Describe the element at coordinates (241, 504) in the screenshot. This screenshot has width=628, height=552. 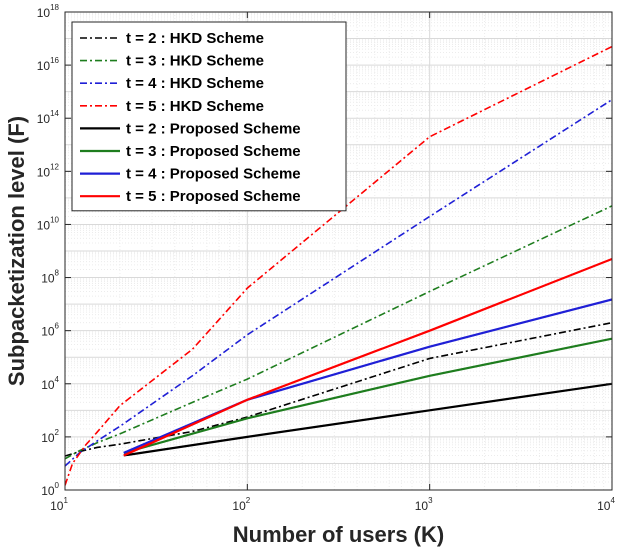
I see `x-tick-label: 10²` at that location.